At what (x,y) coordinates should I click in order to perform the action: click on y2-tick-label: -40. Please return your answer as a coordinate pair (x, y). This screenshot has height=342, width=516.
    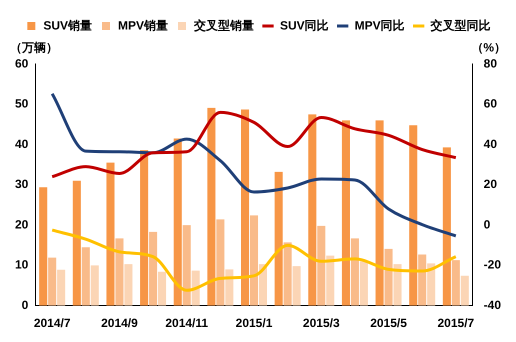
    Looking at the image, I should click on (493, 305).